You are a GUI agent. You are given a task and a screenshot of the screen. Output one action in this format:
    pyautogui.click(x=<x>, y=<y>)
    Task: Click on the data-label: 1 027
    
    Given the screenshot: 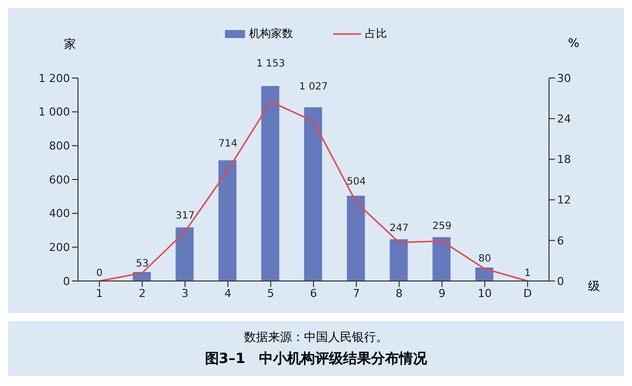 What is the action you would take?
    pyautogui.click(x=313, y=86)
    